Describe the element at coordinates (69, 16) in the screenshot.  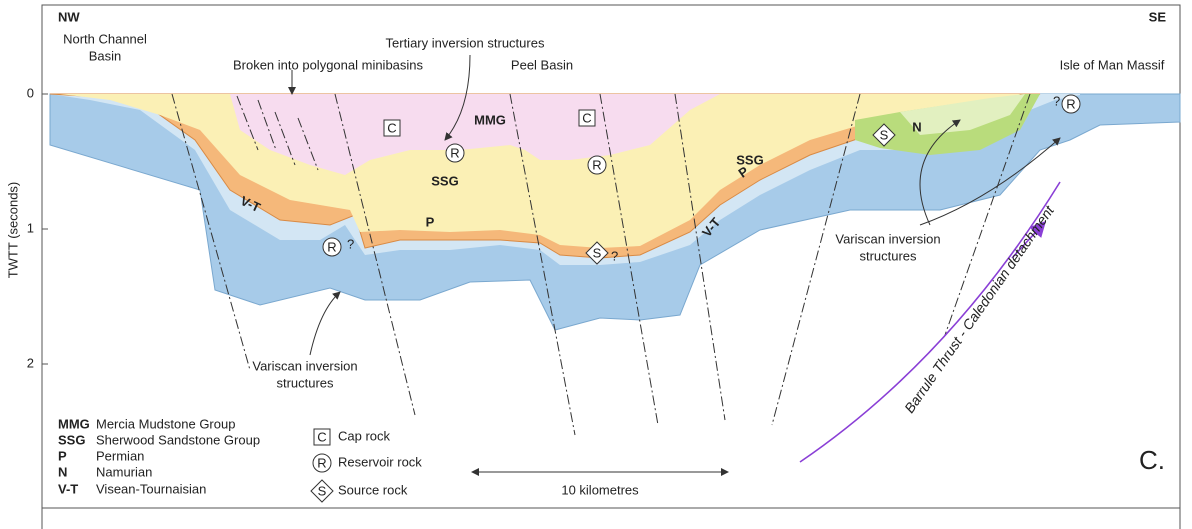
I see `direction: NW` at that location.